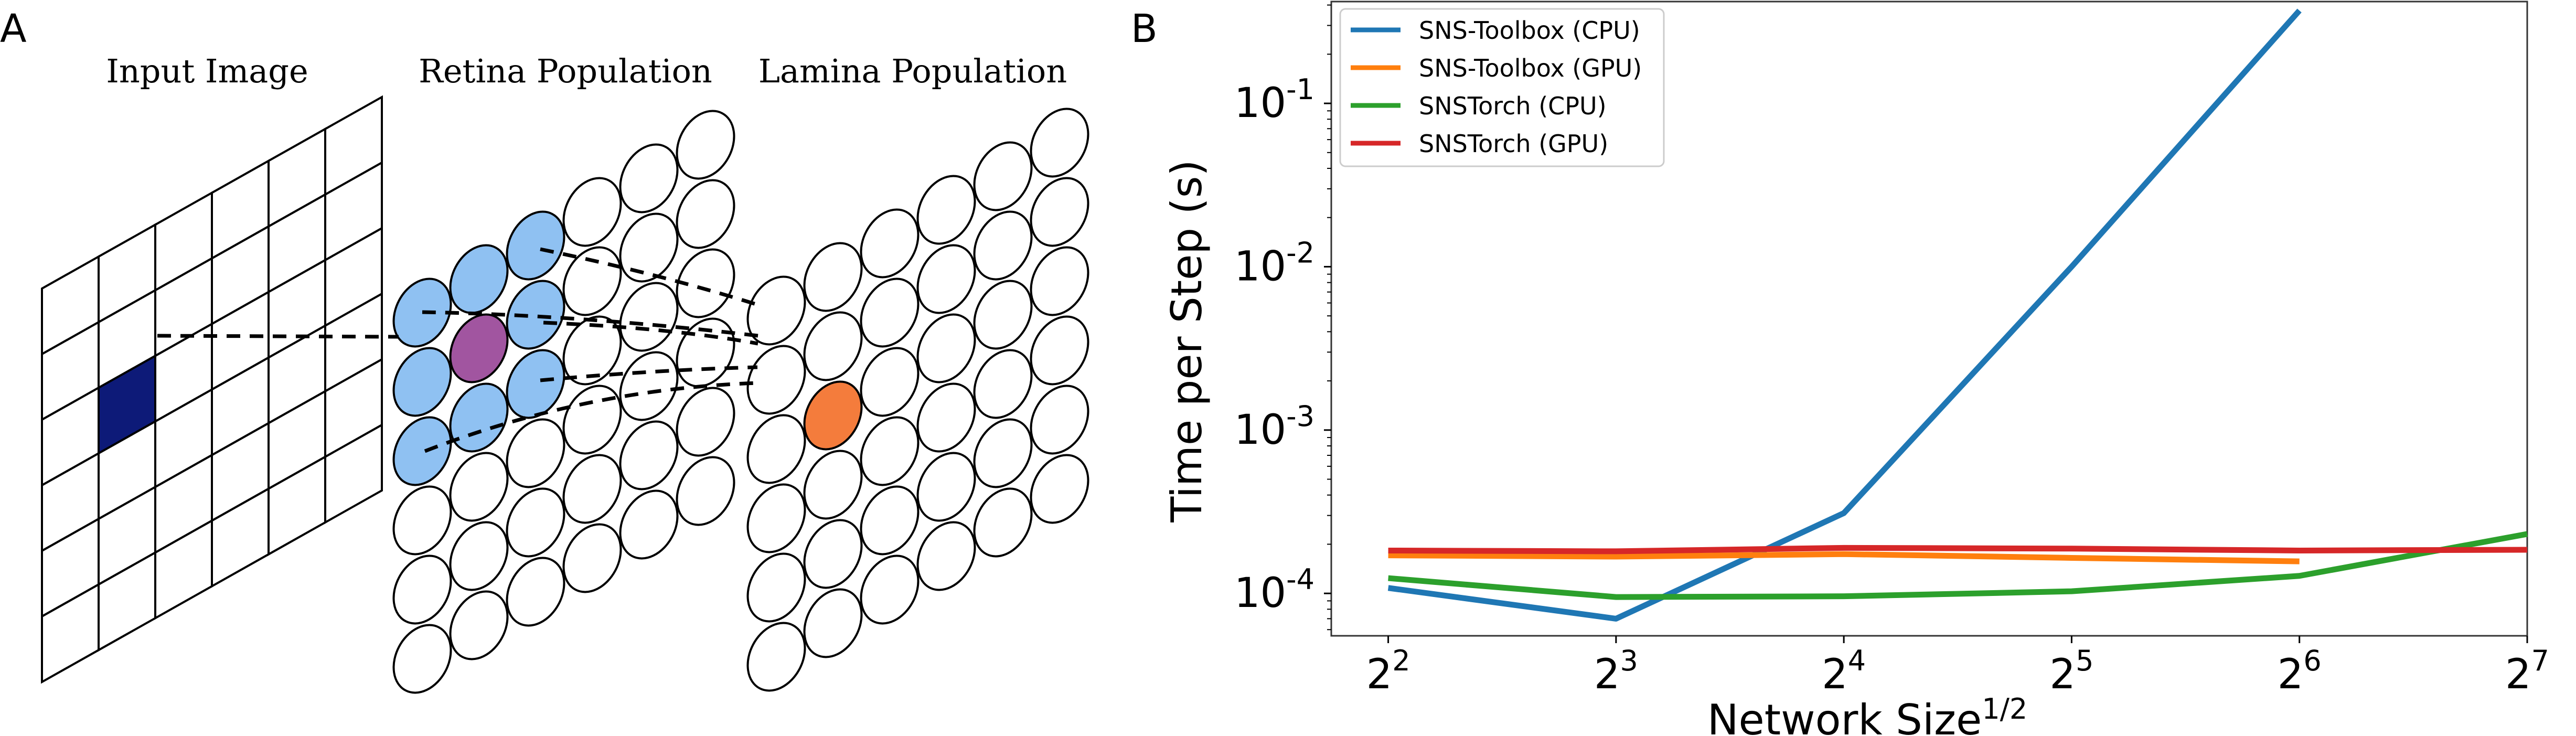  Describe the element at coordinates (913, 71) in the screenshot. I see `lamina-population-title: Lamina Population` at that location.